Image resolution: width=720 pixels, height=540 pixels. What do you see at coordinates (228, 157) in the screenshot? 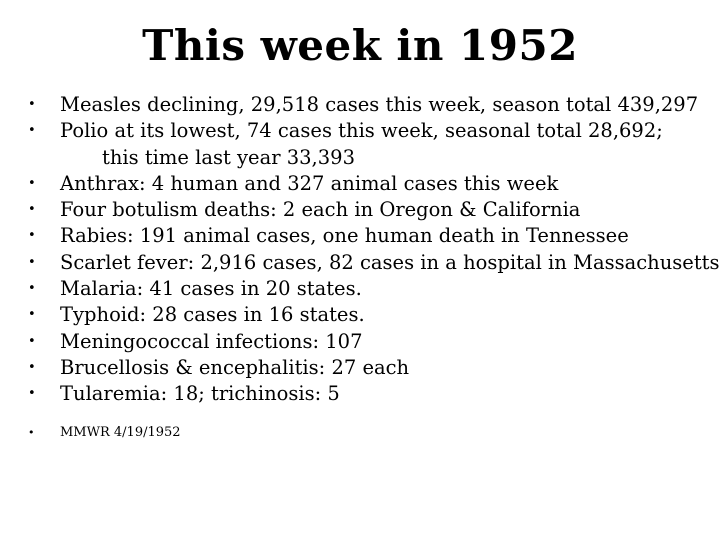
I see `list-item-continuation: this time last year 33,393` at bounding box center [228, 157].